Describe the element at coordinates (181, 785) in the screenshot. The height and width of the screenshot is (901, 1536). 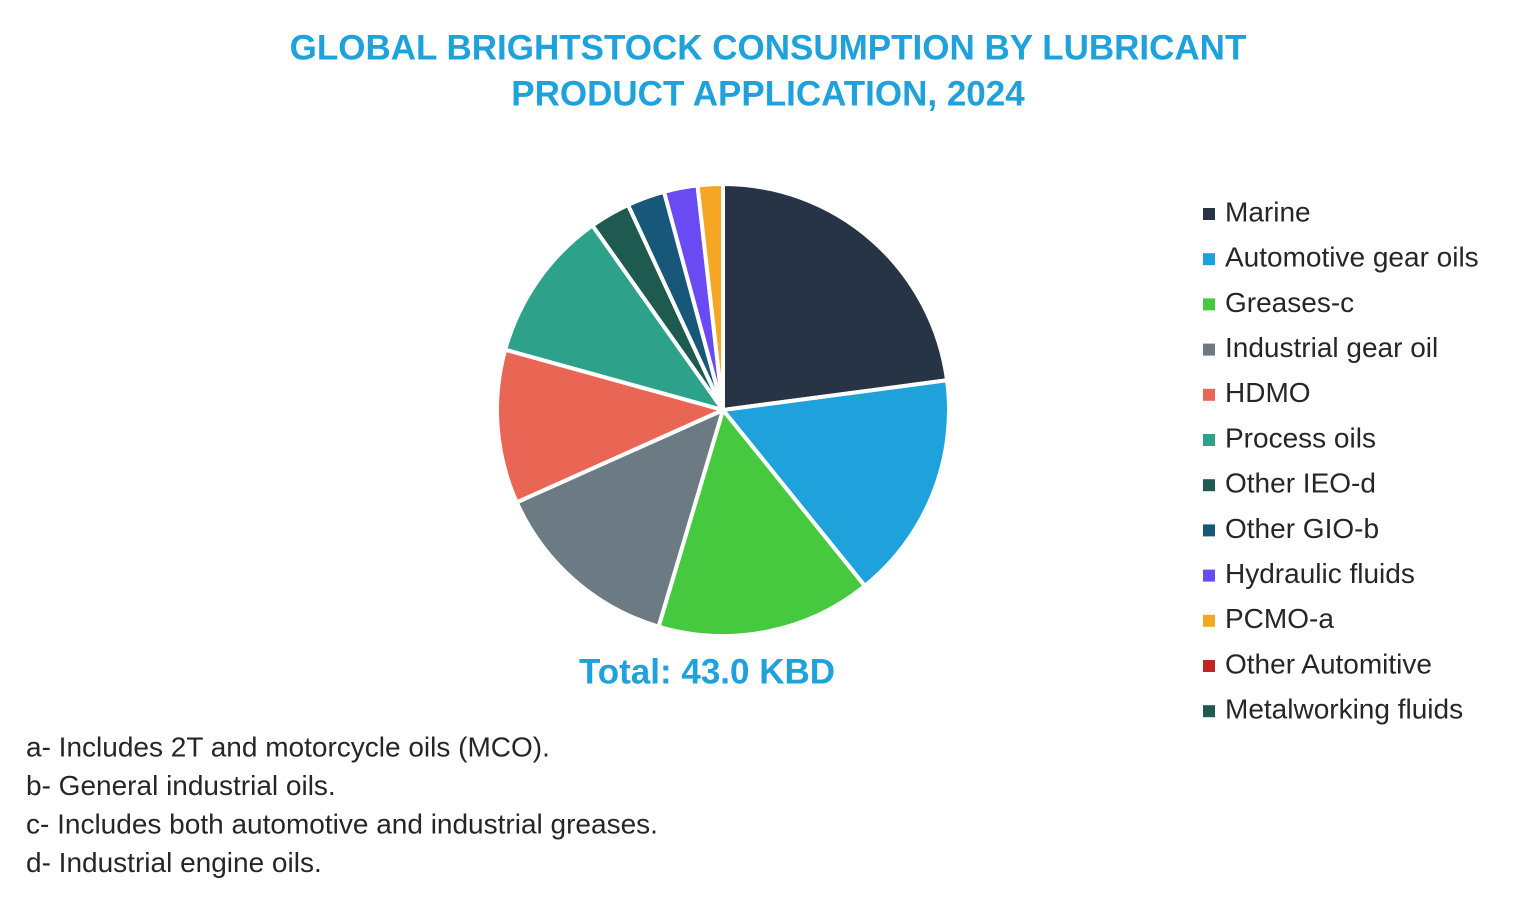
I see `footnote: b- General industrial oils.` at that location.